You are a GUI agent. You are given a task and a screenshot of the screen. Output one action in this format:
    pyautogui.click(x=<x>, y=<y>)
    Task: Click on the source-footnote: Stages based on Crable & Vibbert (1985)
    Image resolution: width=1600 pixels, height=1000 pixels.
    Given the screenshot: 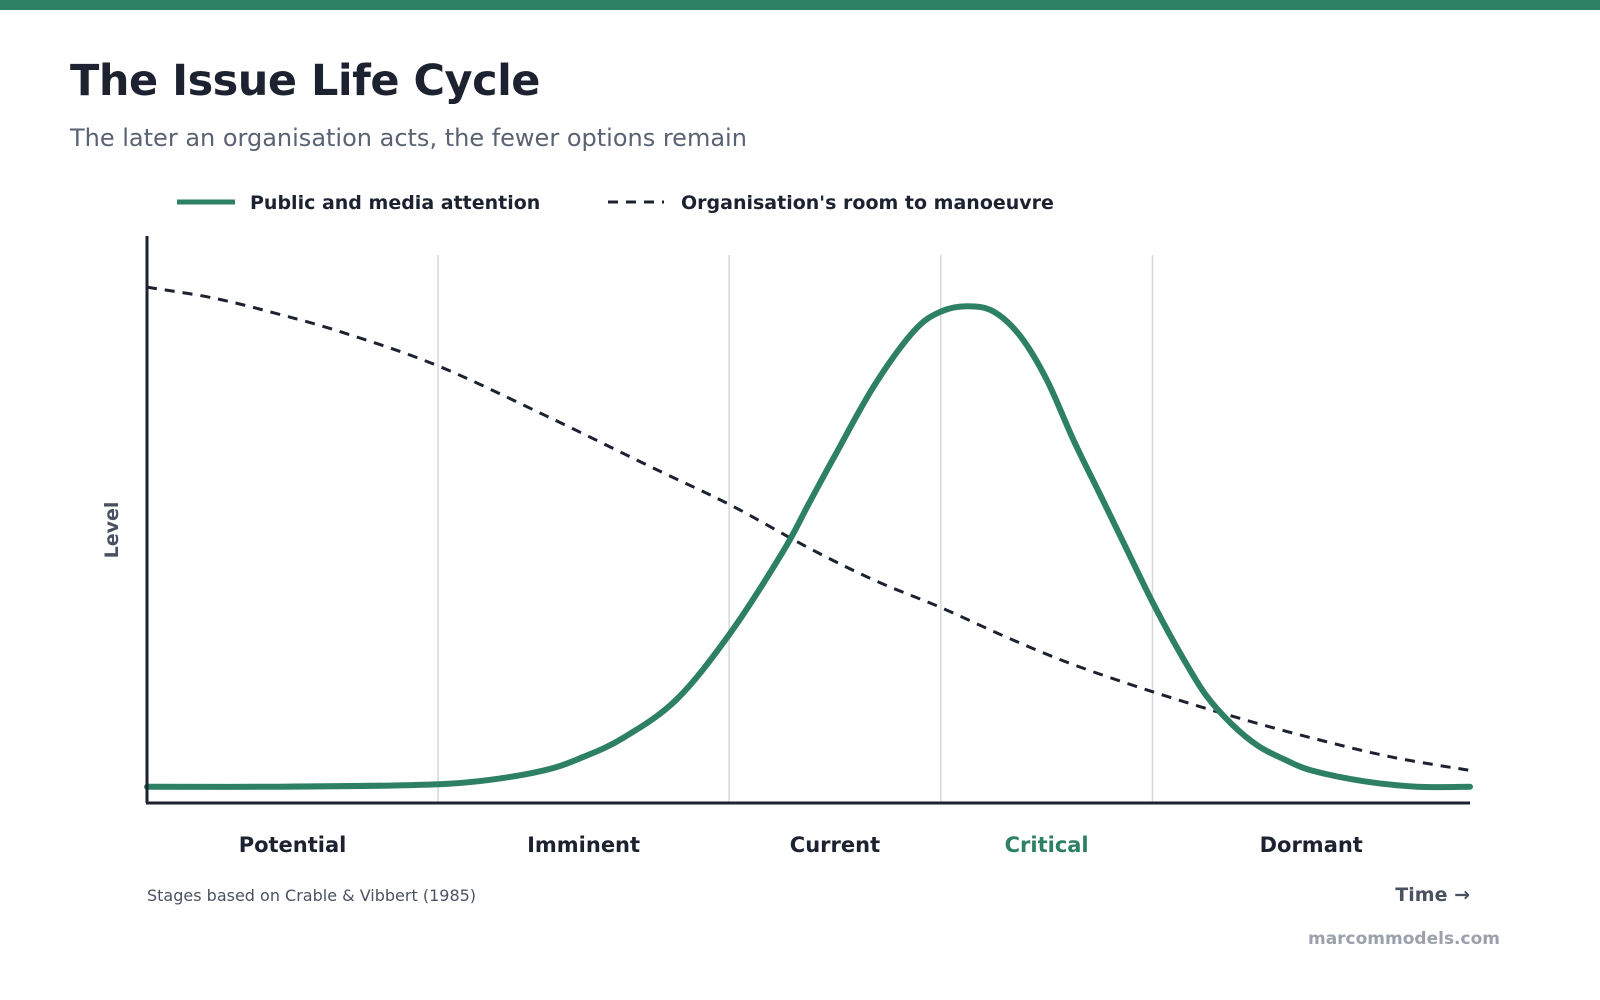 What is the action you would take?
    pyautogui.click(x=311, y=895)
    